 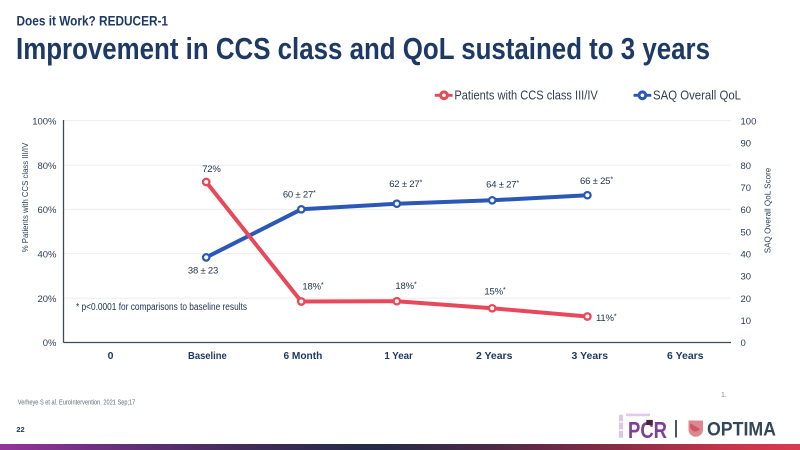 I want to click on svg-text: Patients with CCS class III/IV, so click(x=526, y=96).